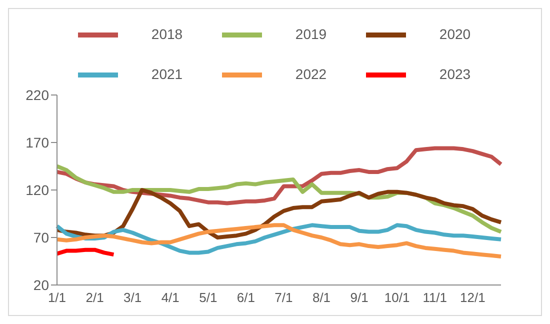 This screenshot has height=324, width=550. I want to click on x-tick-label: 4/1, so click(170, 298).